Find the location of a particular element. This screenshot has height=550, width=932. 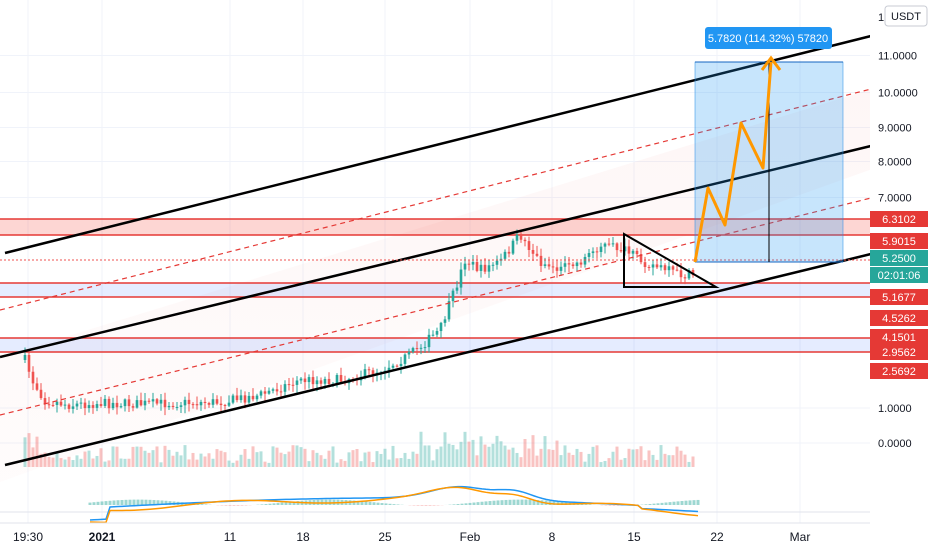

measure-label: 5.7820 (114.32%) 57820 is located at coordinates (768, 39).